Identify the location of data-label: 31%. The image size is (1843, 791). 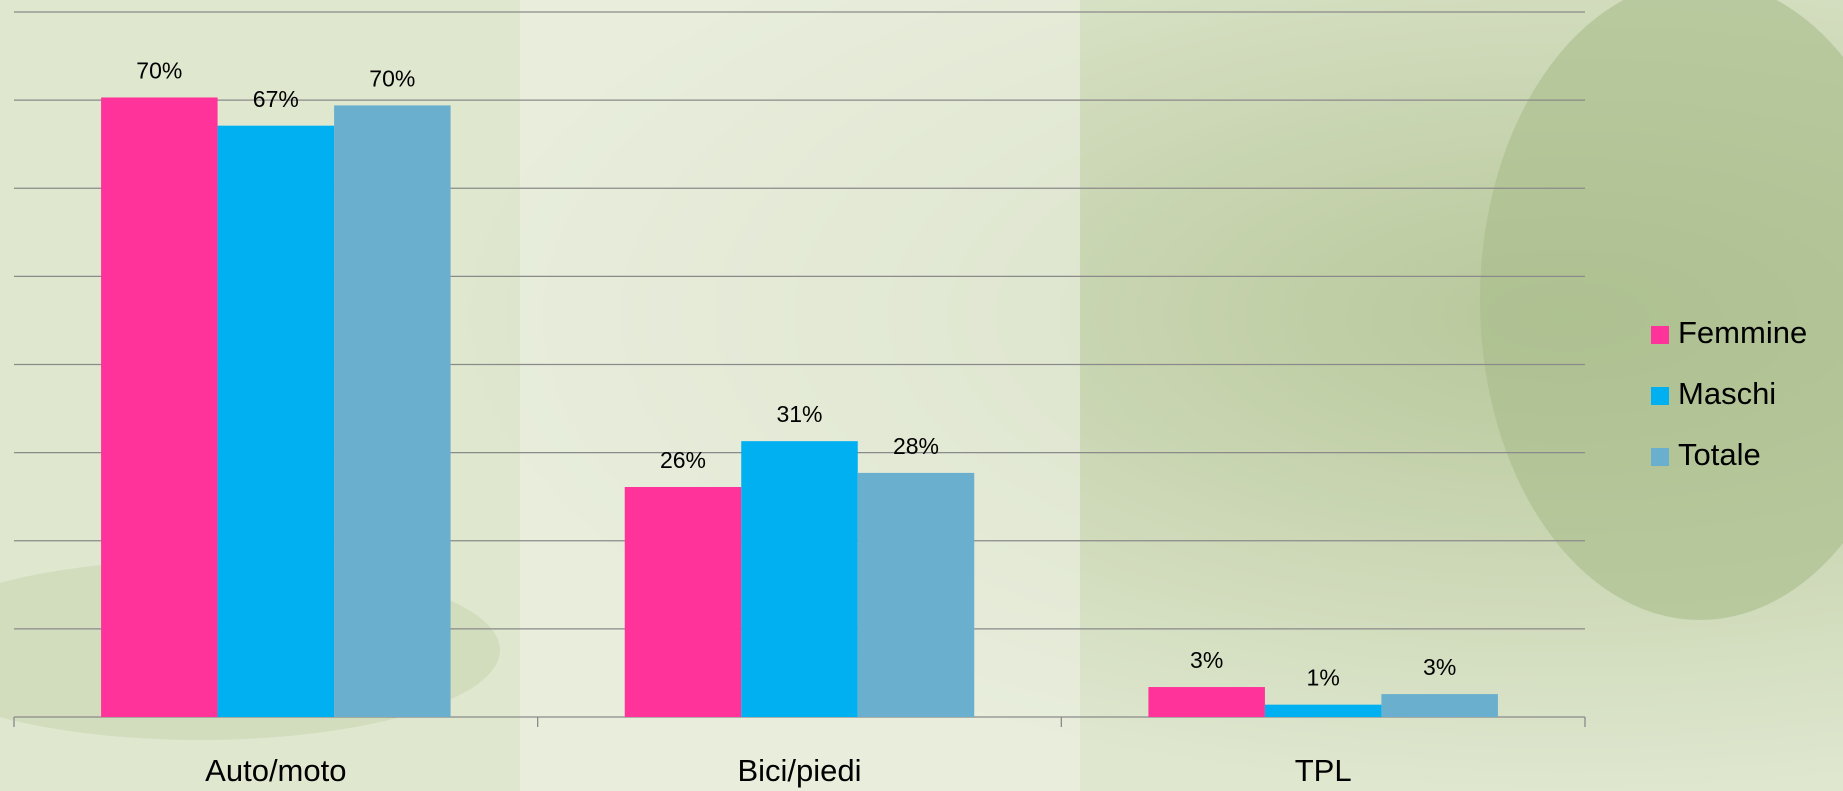
(799, 414).